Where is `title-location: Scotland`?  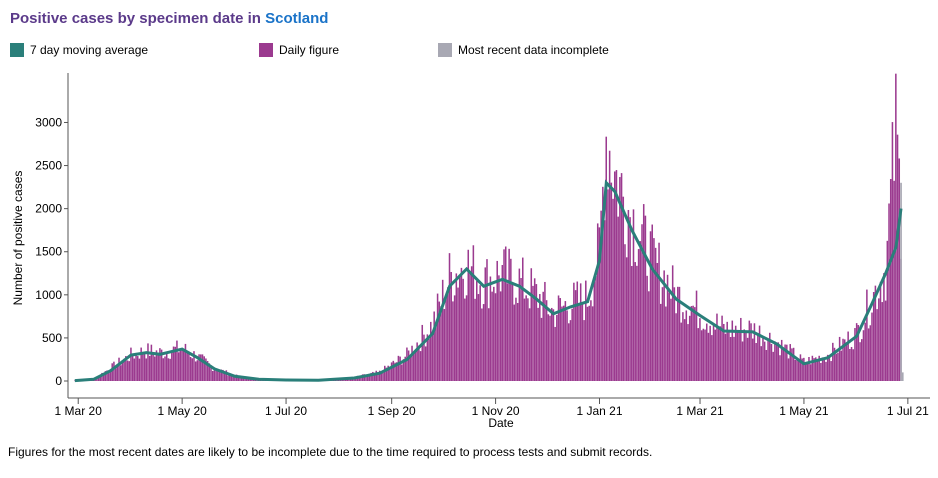
title-location: Scotland is located at coordinates (297, 18).